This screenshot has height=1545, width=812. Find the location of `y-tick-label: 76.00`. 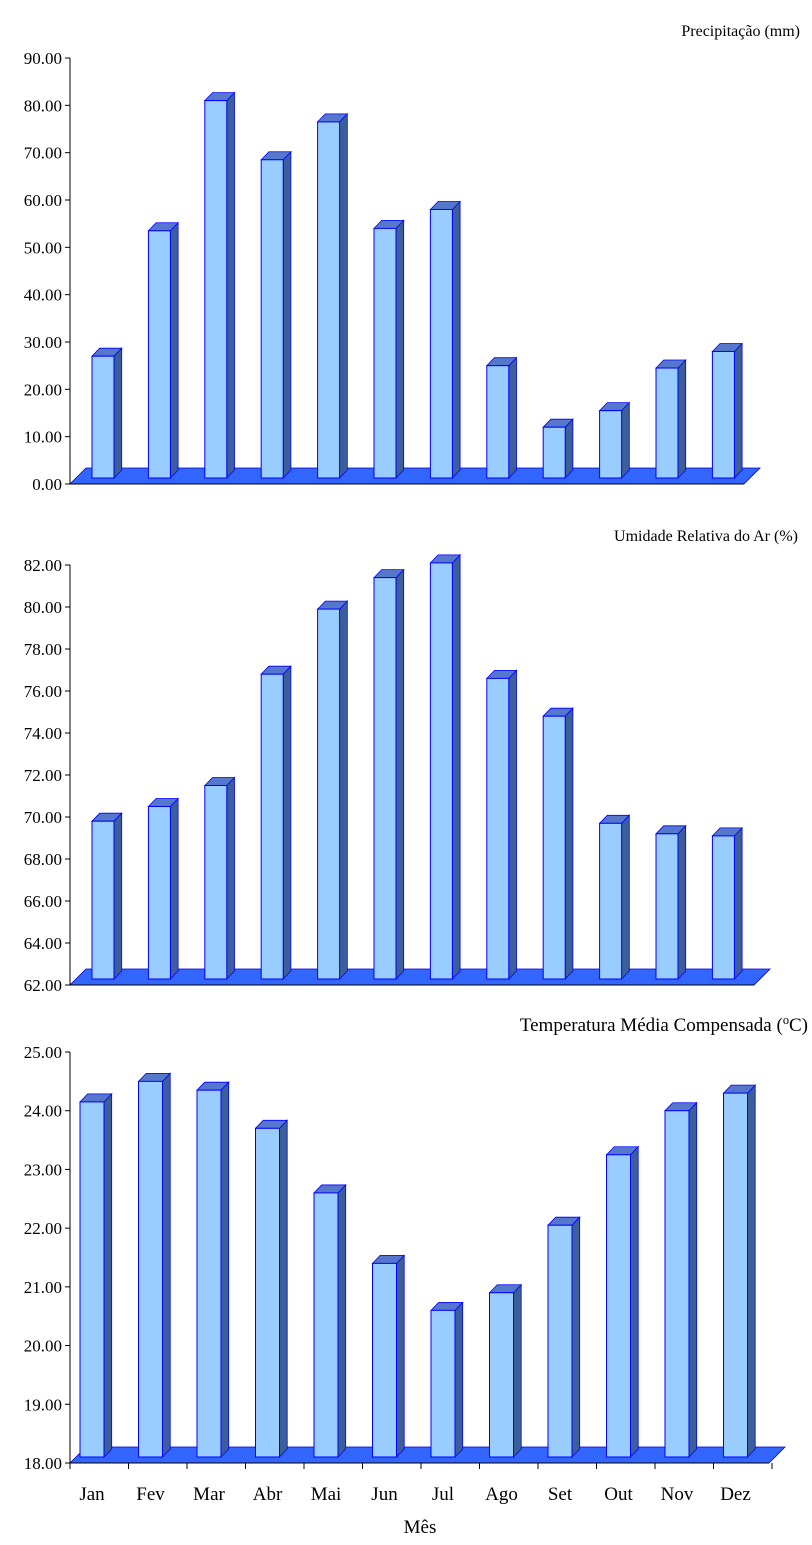

y-tick-label: 76.00 is located at coordinates (43, 691).